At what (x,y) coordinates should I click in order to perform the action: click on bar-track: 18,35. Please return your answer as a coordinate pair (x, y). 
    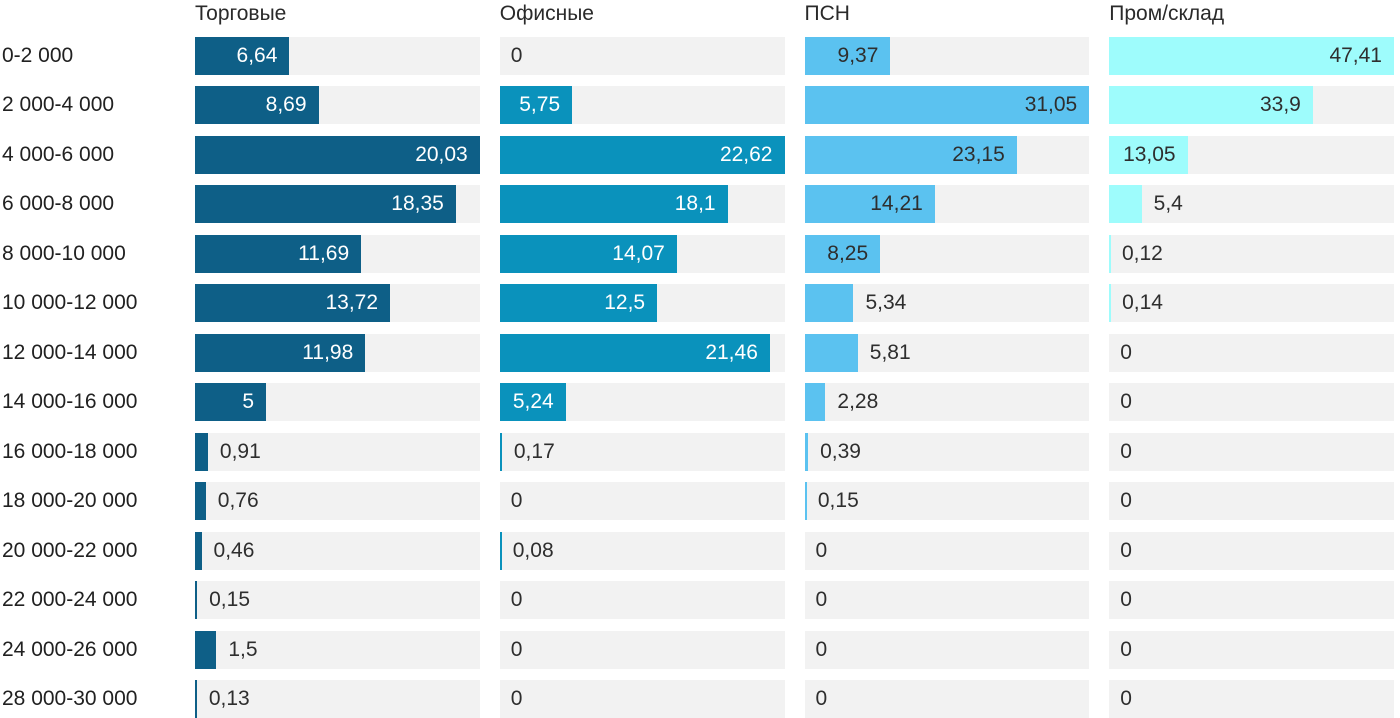
    Looking at the image, I should click on (337, 204).